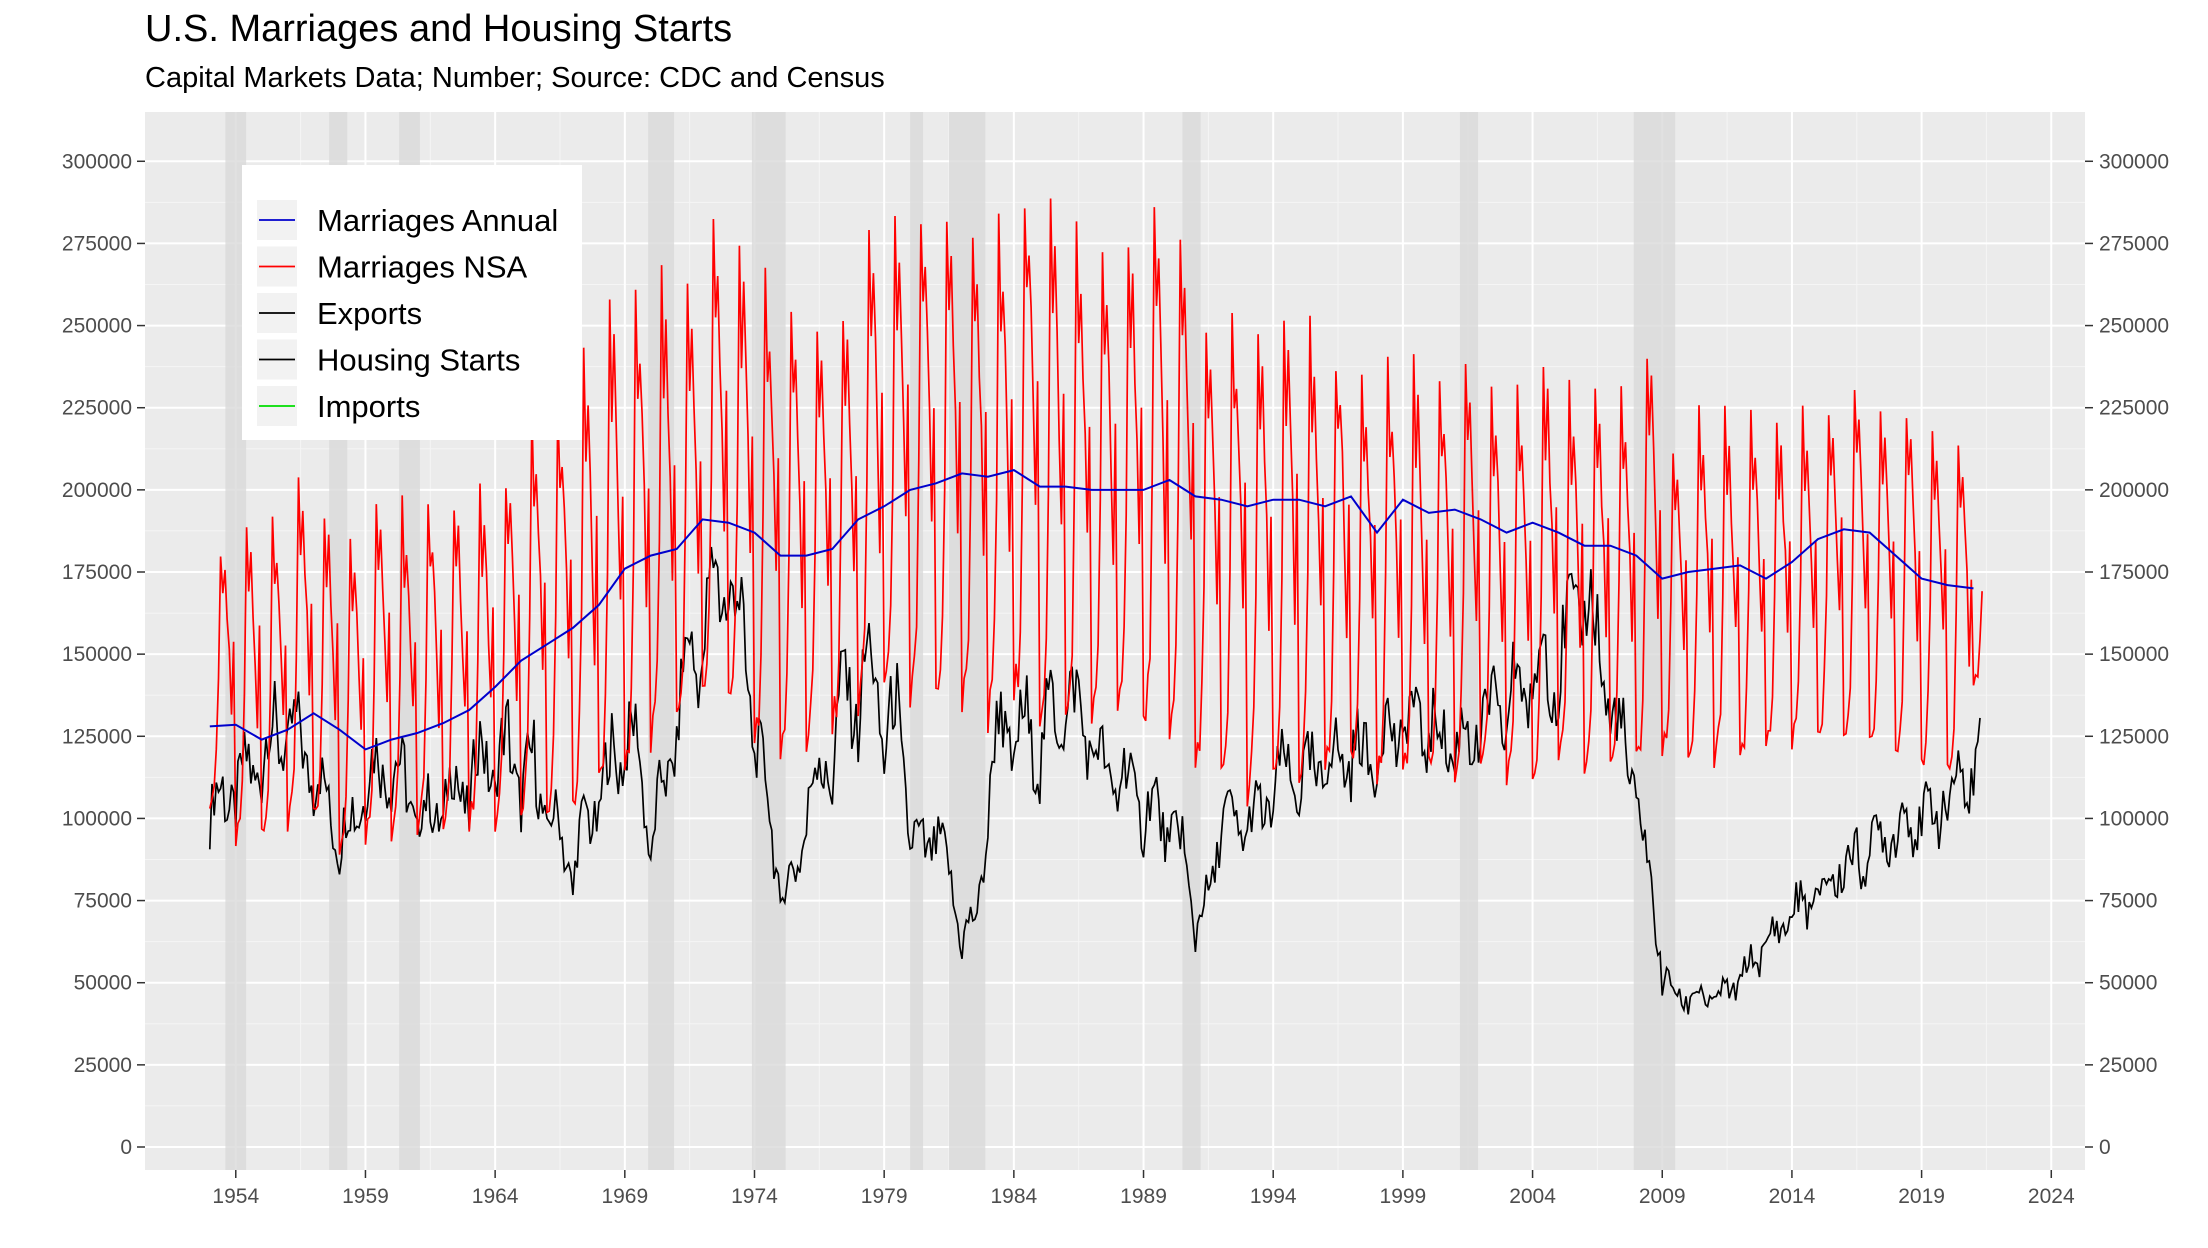  Describe the element at coordinates (103, 983) in the screenshot. I see `y-tick-label-left: 50000` at that location.